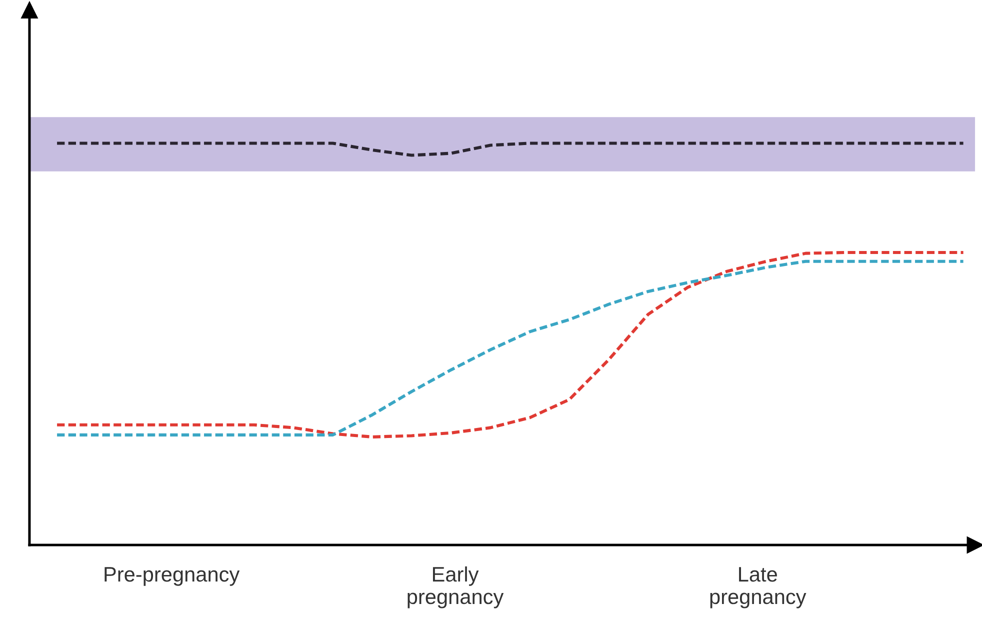  Describe the element at coordinates (172, 576) in the screenshot. I see `text: Pre-pregnancy` at that location.